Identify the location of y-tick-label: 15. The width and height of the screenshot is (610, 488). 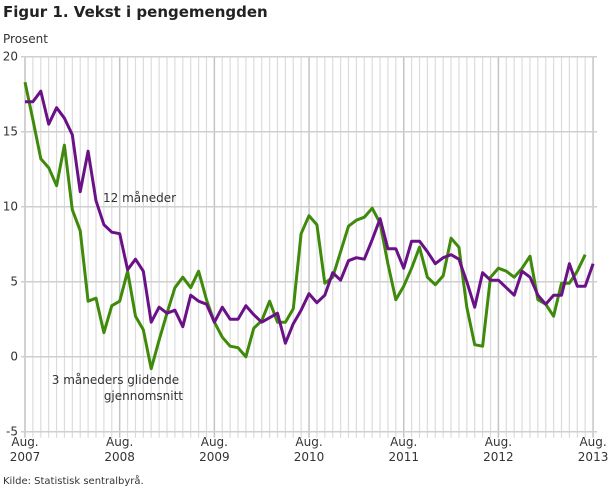
(10, 132).